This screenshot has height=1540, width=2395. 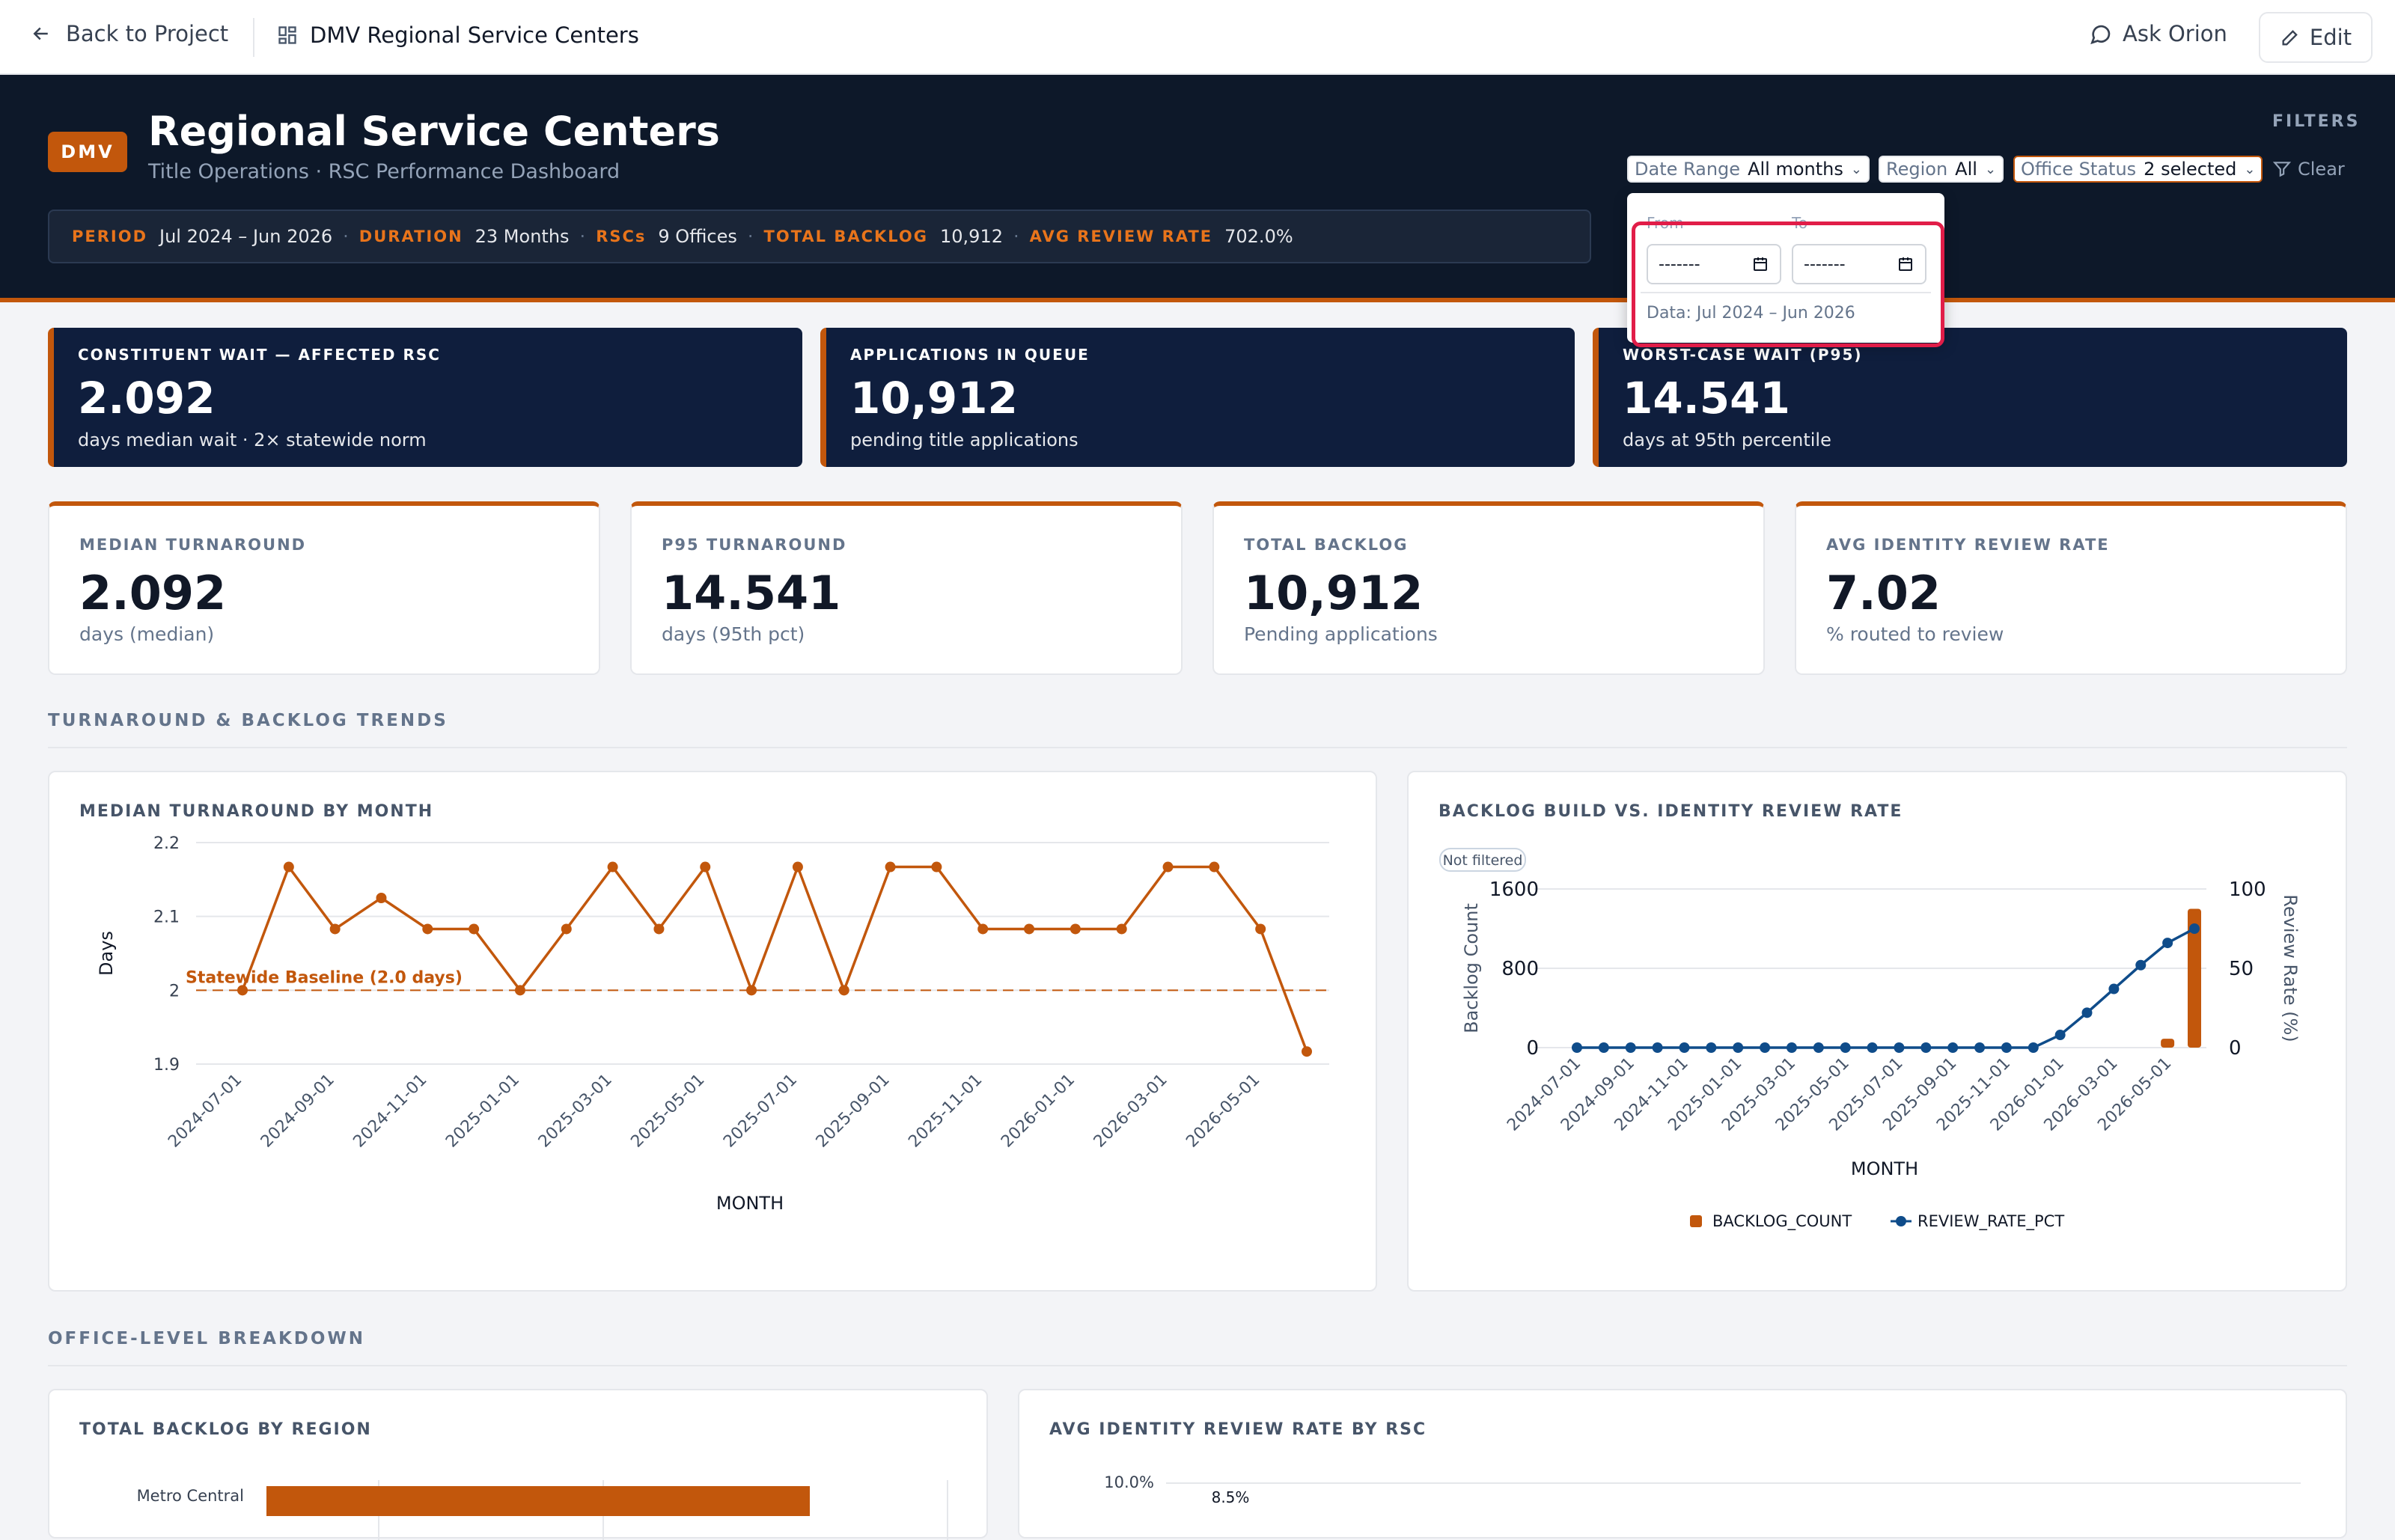 What do you see at coordinates (1696, 1221) in the screenshot?
I see `legend-swatch-backlog` at bounding box center [1696, 1221].